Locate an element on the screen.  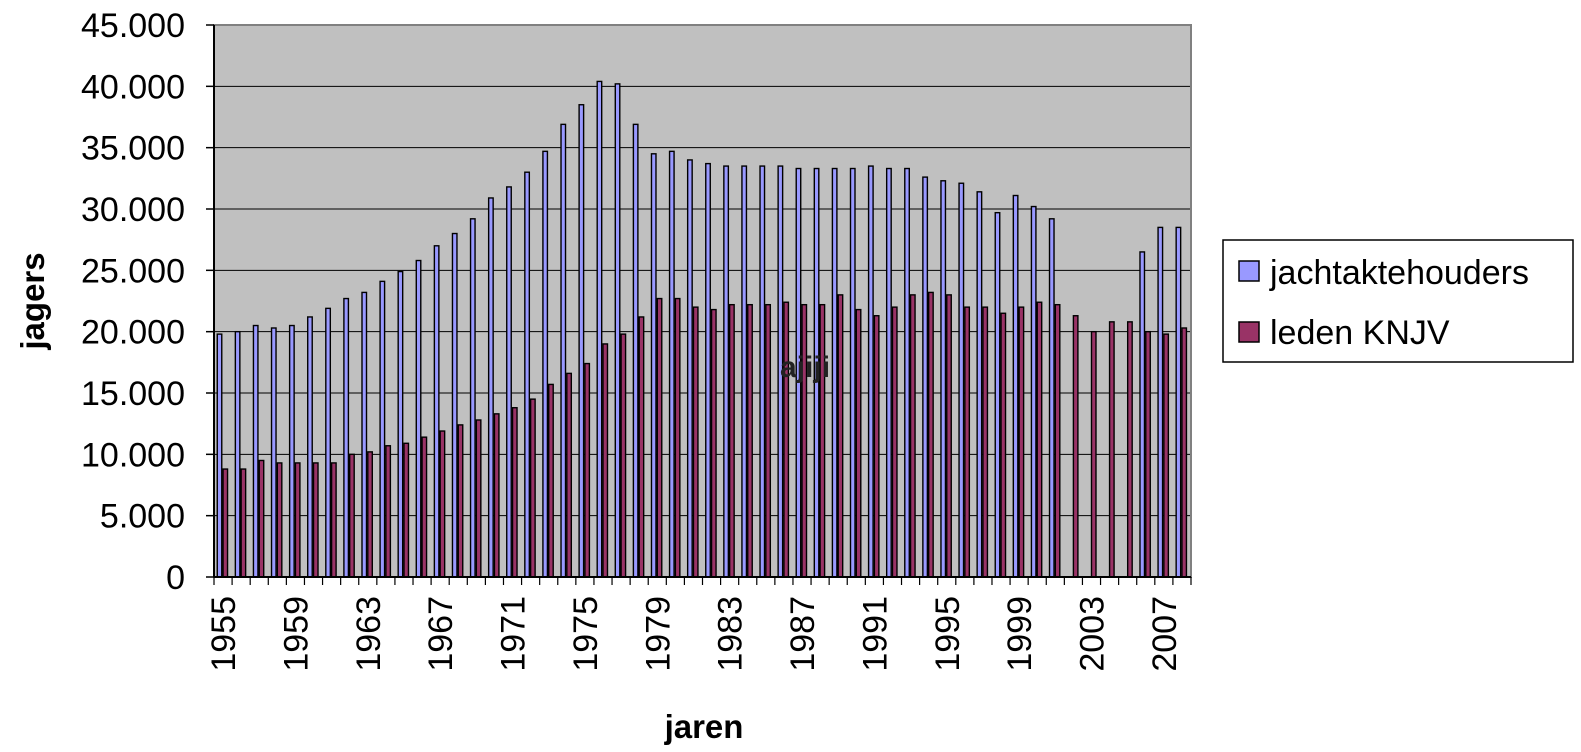
x-tick-label: 2007 is located at coordinates (1165, 634).